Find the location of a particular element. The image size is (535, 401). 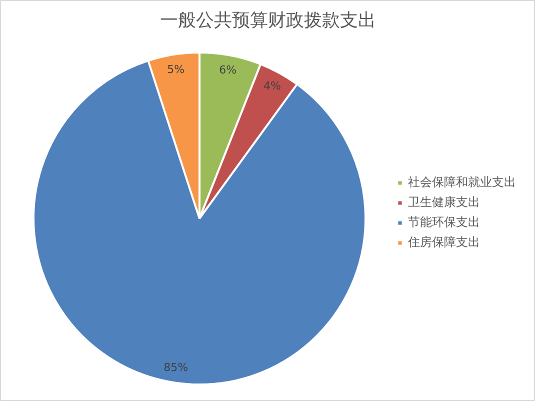

data-label: 6% is located at coordinates (228, 70).